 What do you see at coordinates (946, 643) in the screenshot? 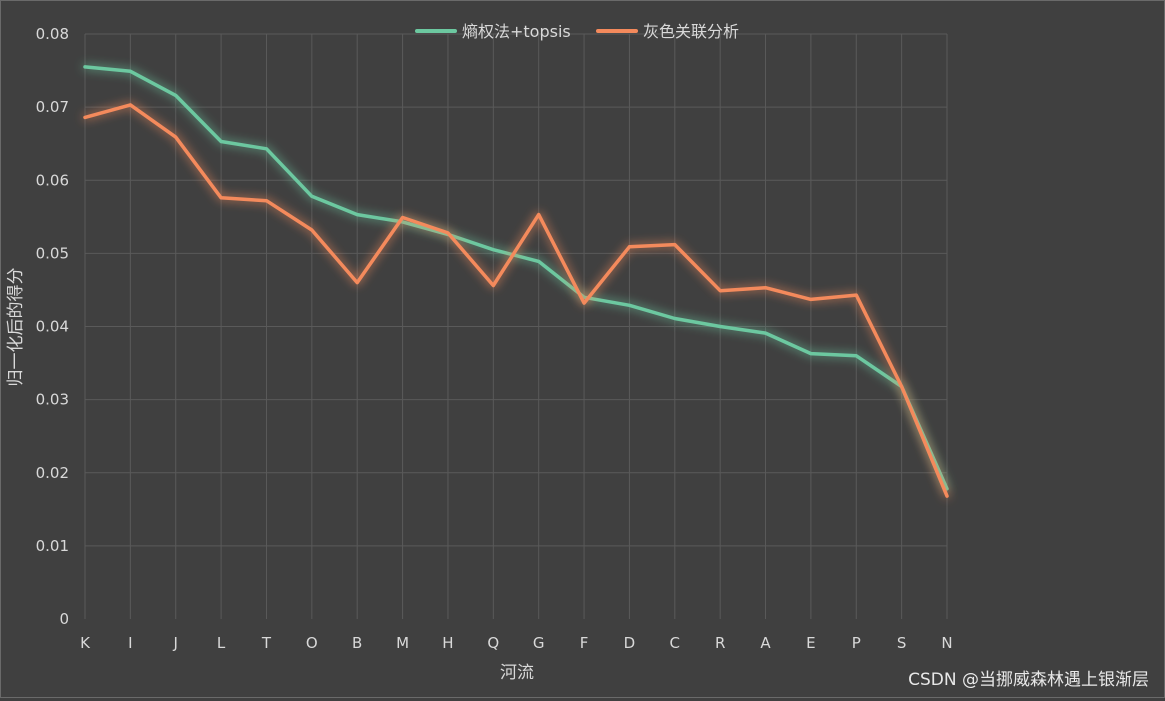
I see `x-tick-label: N` at bounding box center [946, 643].